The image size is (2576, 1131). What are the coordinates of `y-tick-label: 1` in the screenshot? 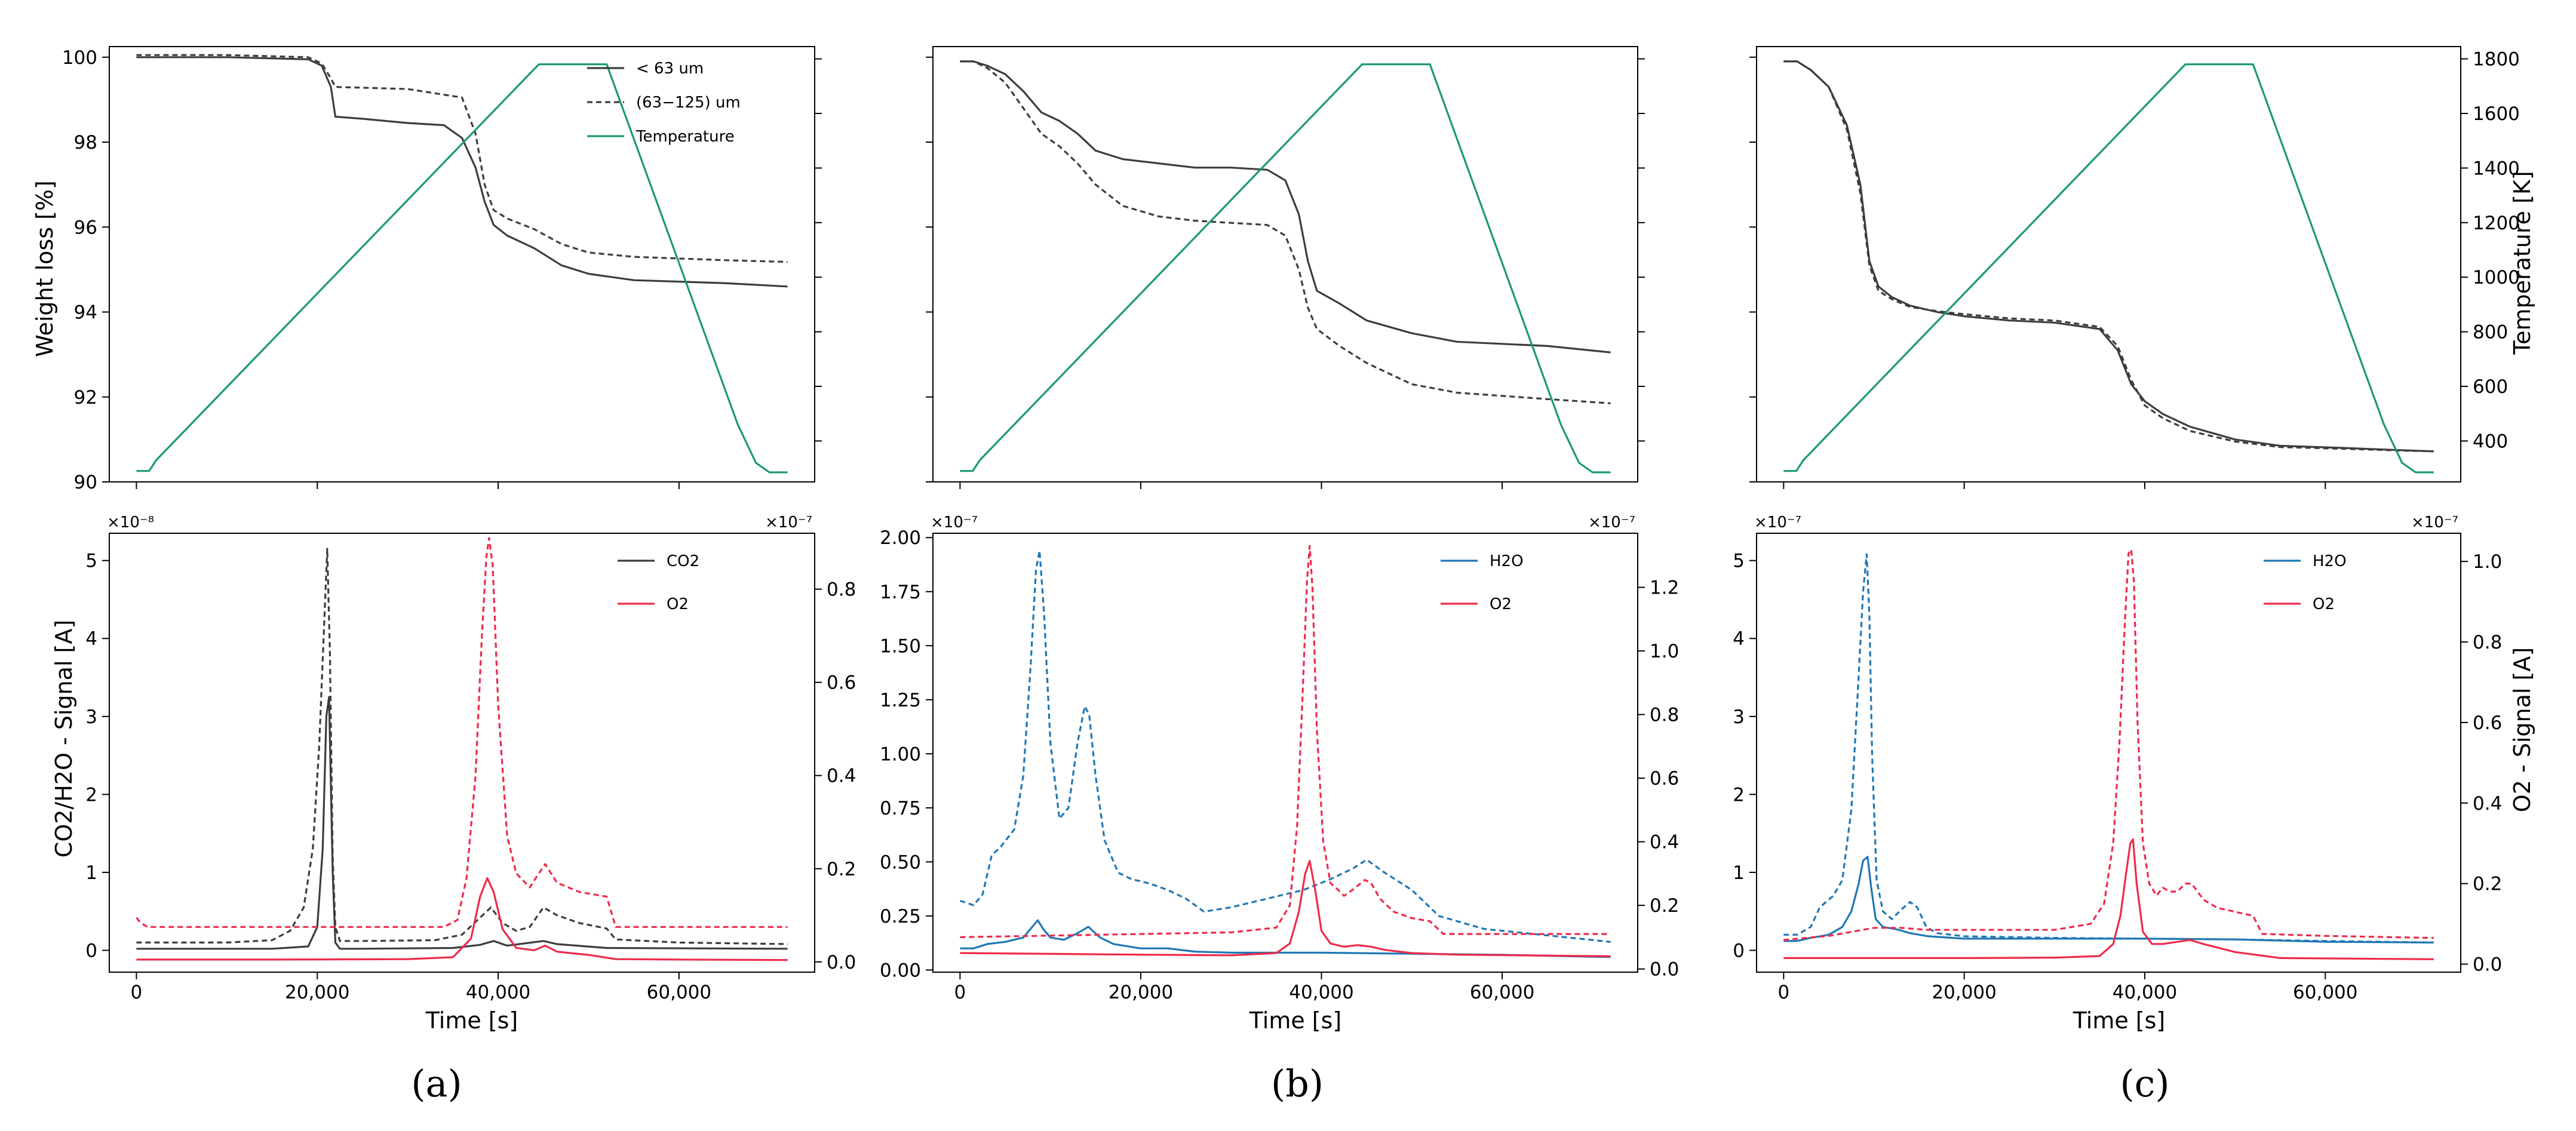 It's located at (91, 873).